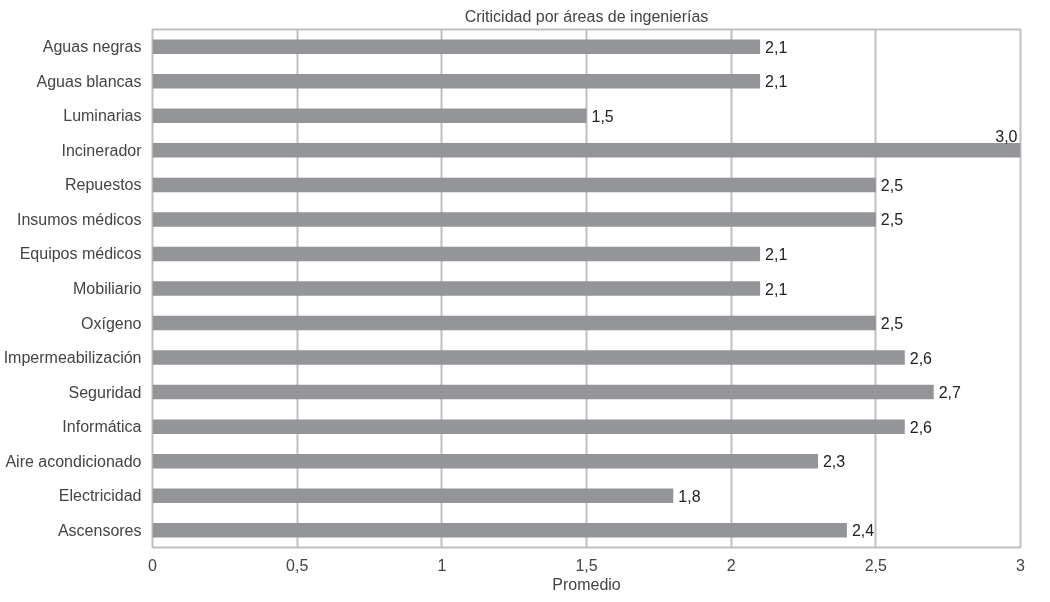  I want to click on chart-title: Criticidad por áreas de ingenierías, so click(586, 16).